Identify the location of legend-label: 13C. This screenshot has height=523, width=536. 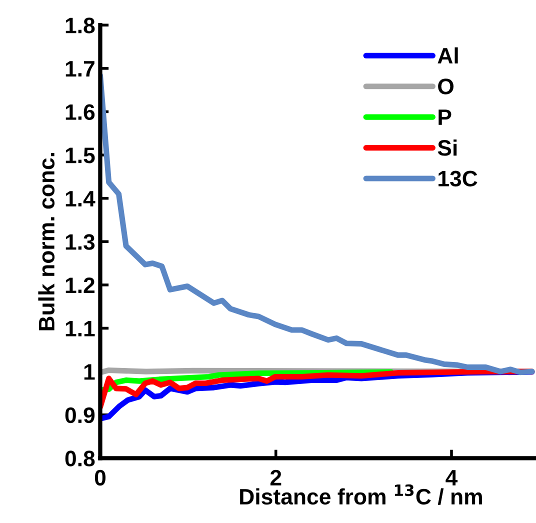
(458, 178).